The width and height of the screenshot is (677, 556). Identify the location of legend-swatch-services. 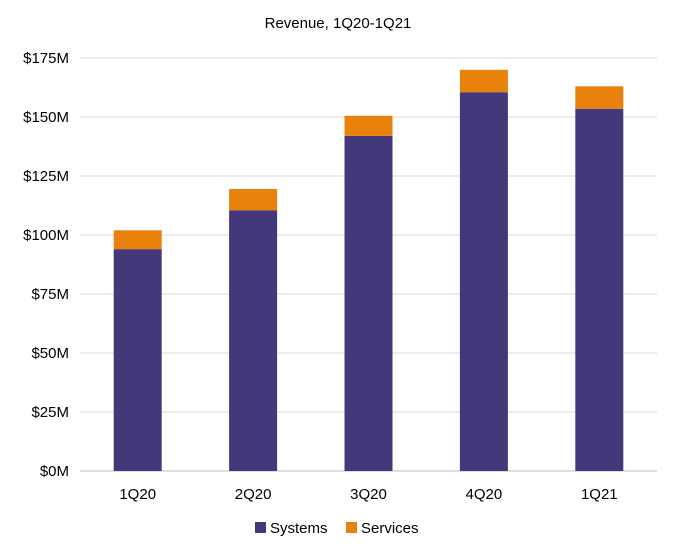
(351, 527).